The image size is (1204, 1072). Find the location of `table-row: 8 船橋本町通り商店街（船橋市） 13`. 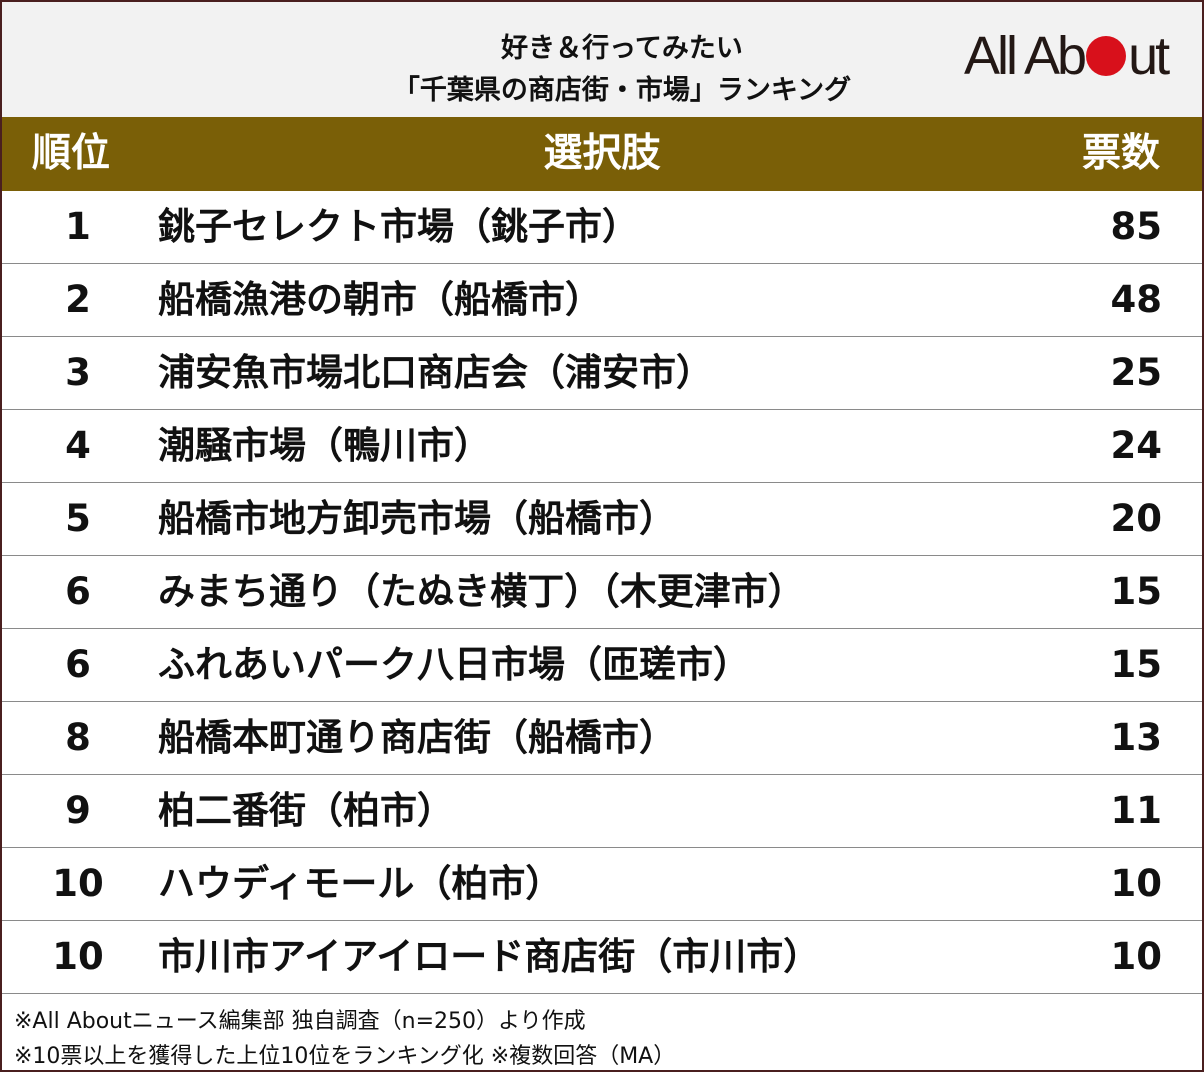

table-row: 8 船橋本町通り商店街（船橋市） 13 is located at coordinates (602, 738).